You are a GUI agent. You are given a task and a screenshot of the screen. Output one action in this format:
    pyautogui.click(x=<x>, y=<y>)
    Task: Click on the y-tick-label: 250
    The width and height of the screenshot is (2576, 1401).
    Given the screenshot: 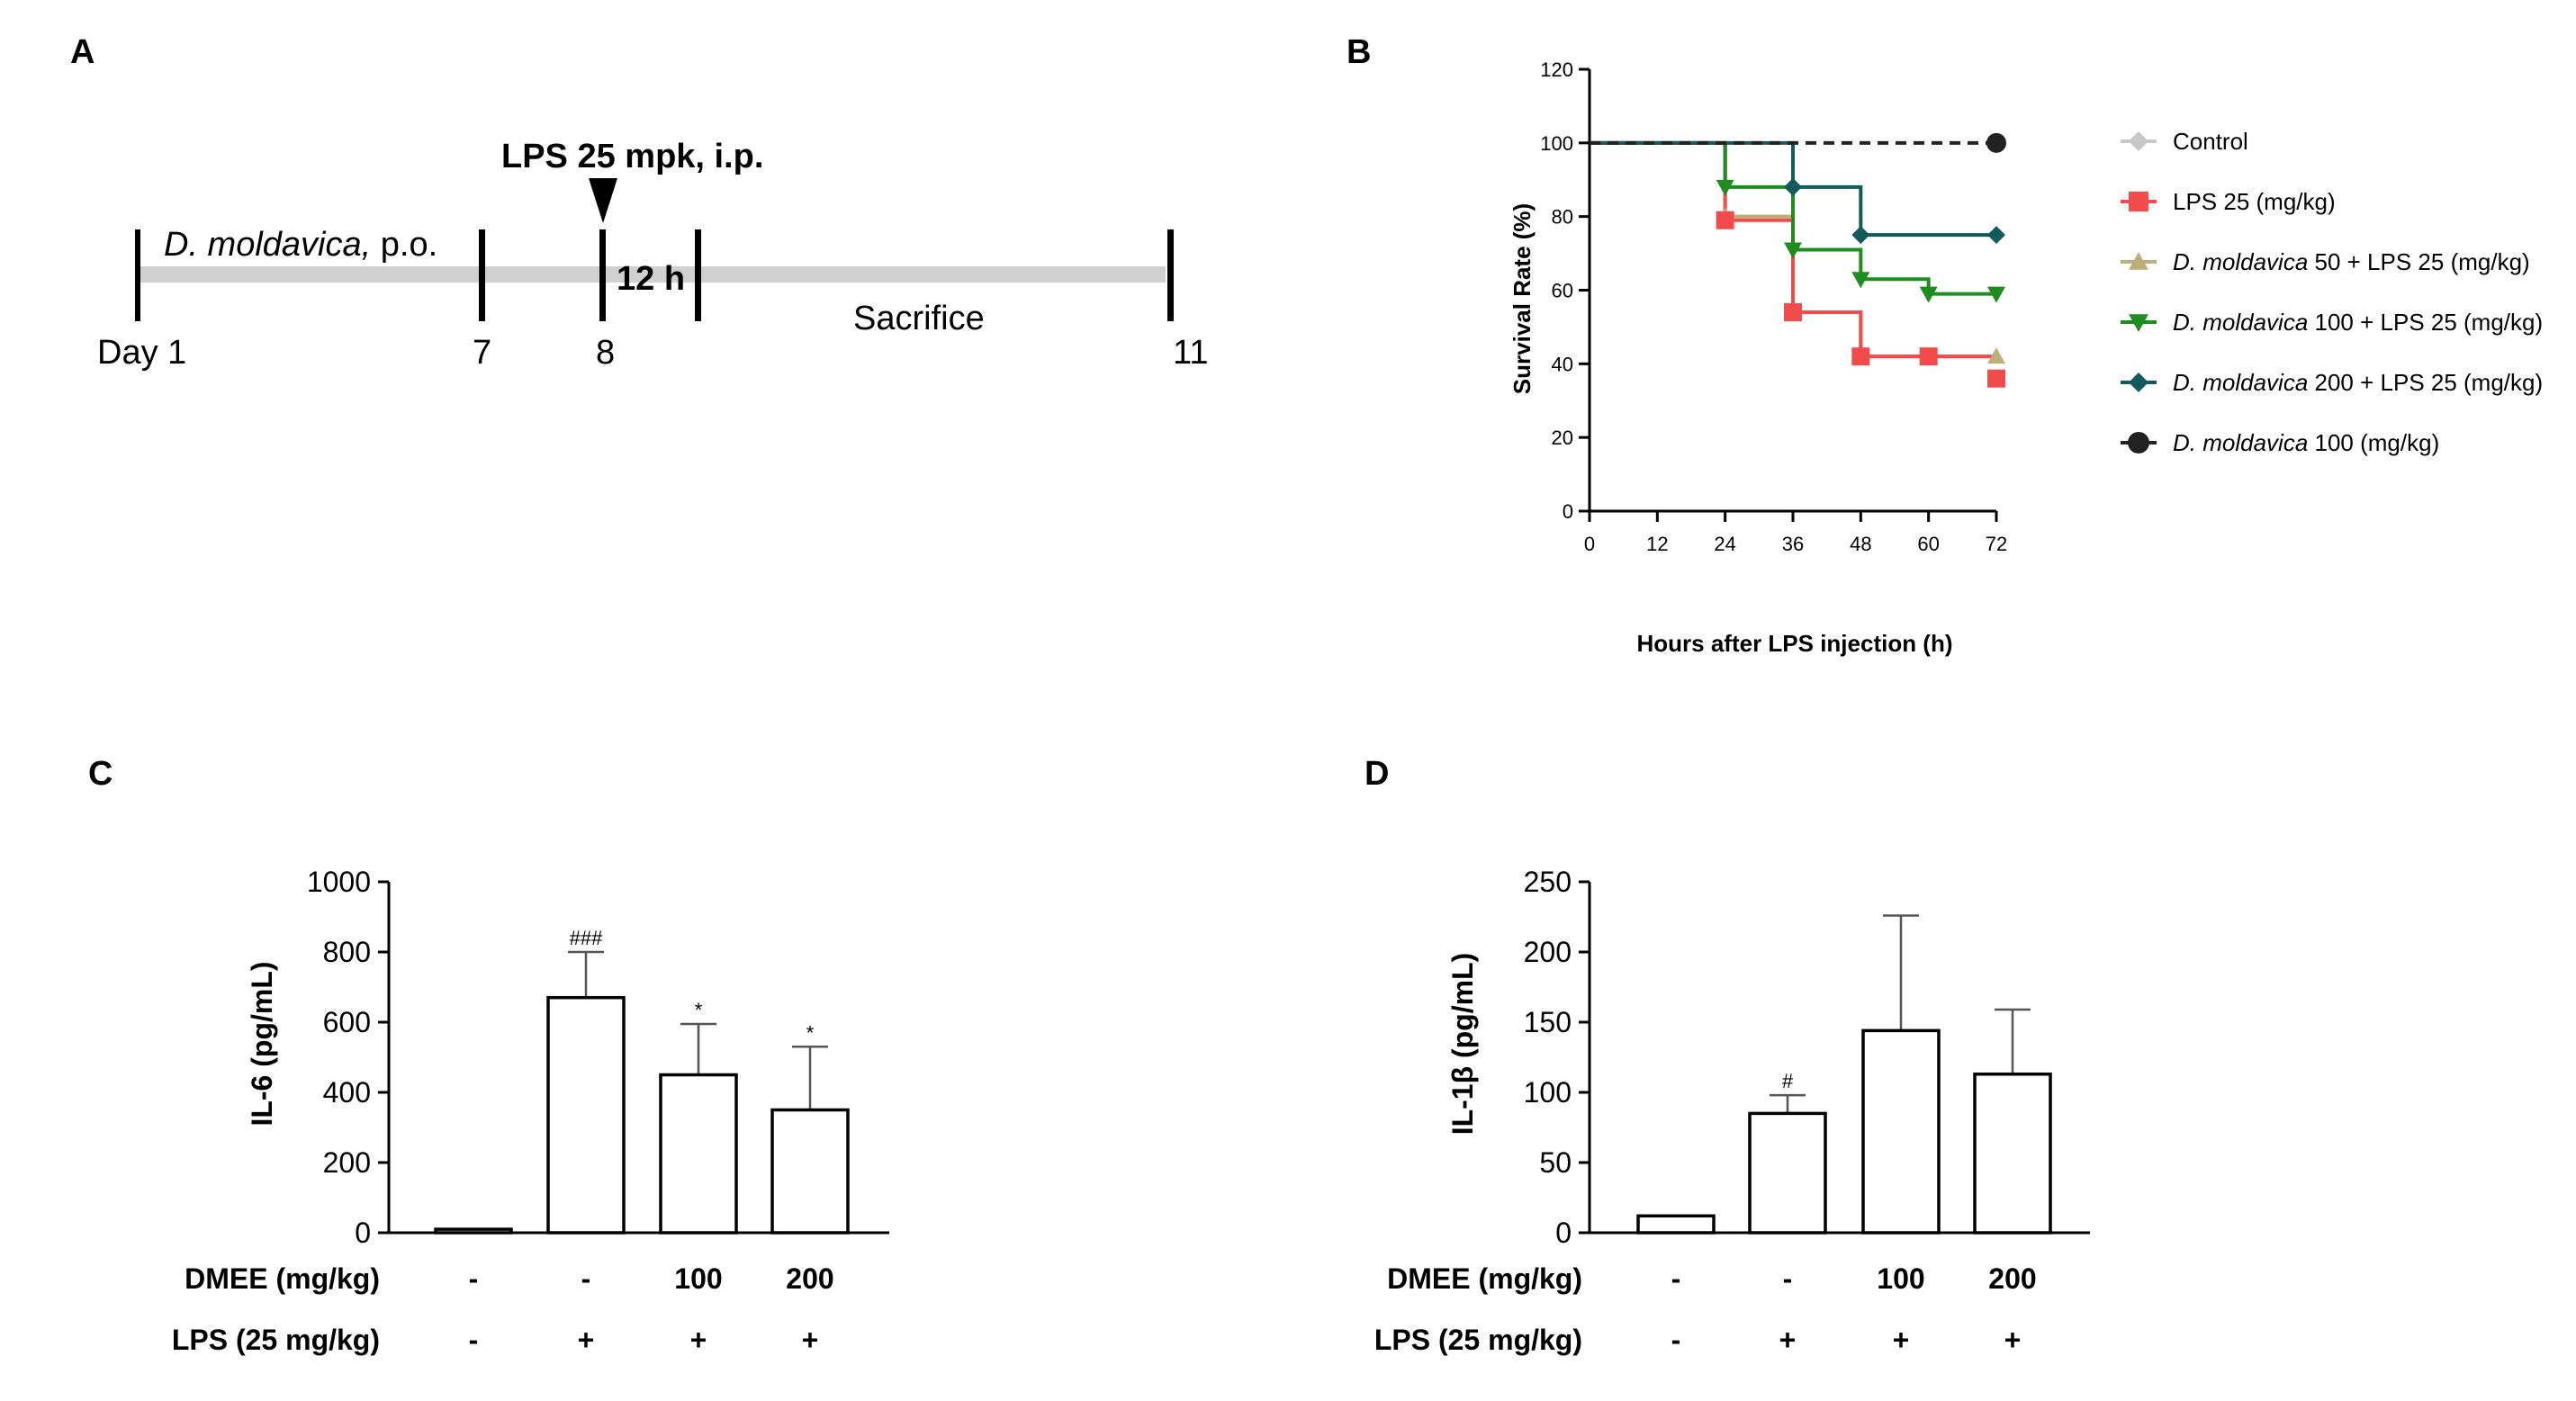 What is the action you would take?
    pyautogui.click(x=1548, y=882)
    